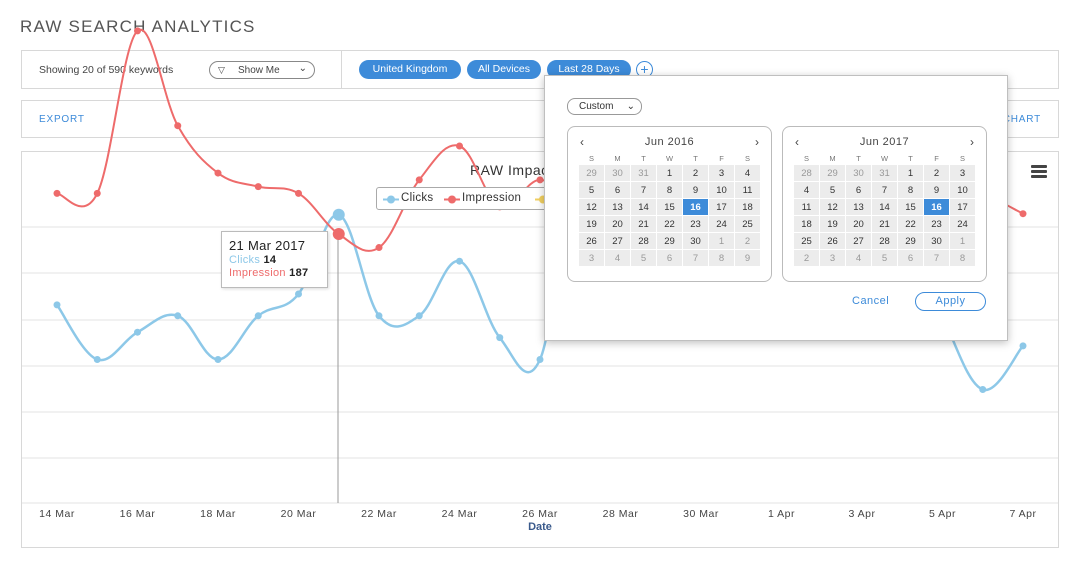  I want to click on filter-chip-device: All Devices, so click(504, 69).